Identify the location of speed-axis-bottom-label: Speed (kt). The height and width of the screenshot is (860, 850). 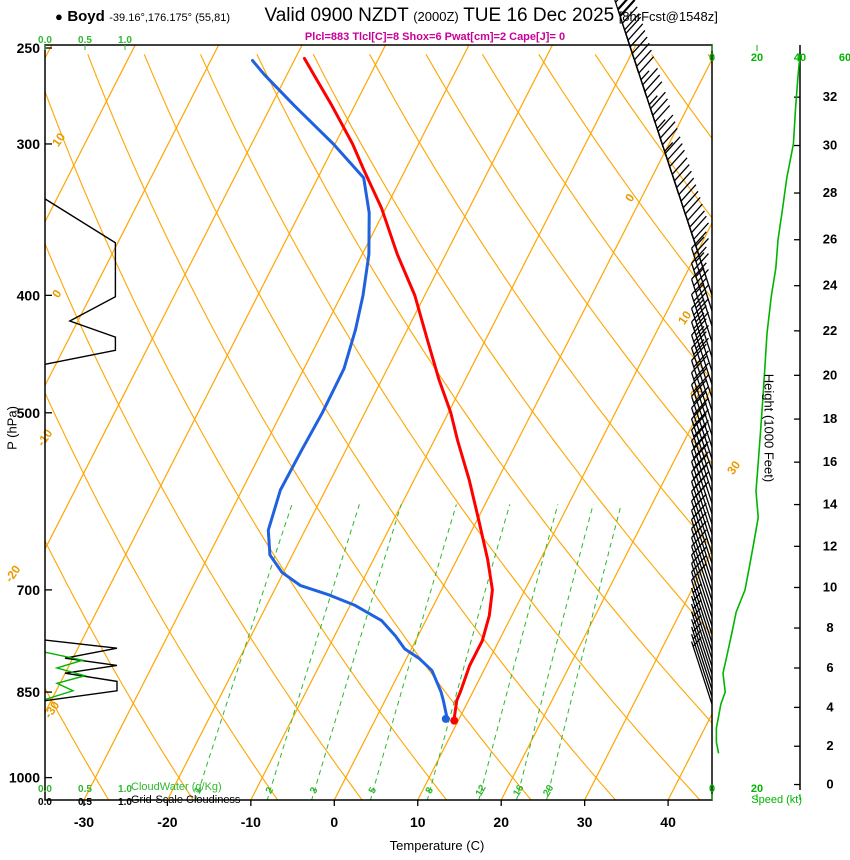
(776, 800).